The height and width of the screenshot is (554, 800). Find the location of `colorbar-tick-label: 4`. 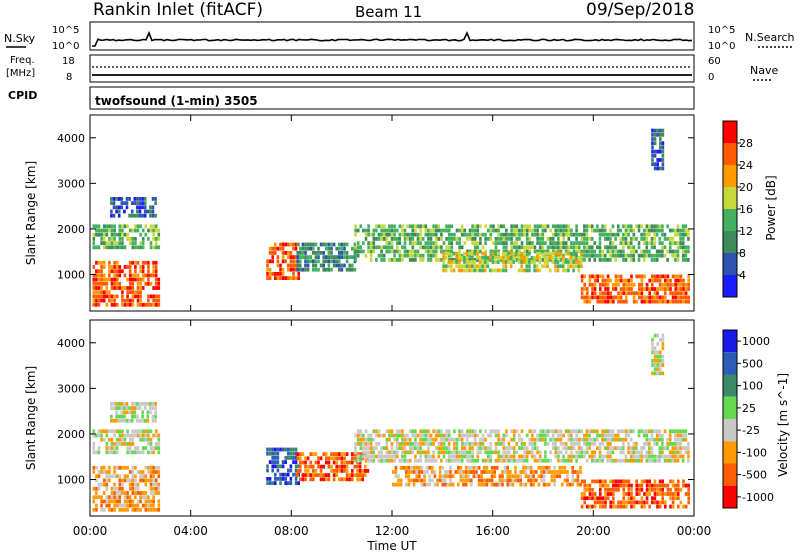

colorbar-tick-label: 4 is located at coordinates (742, 275).